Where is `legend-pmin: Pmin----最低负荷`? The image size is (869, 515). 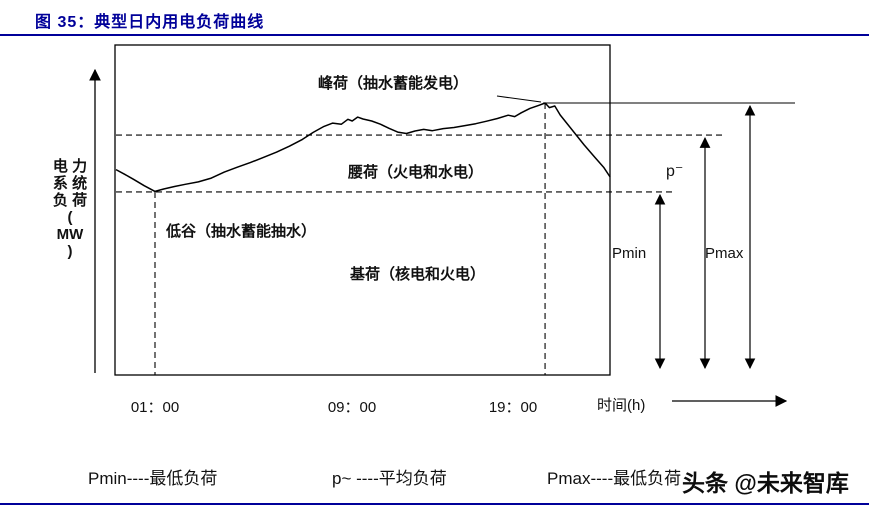
legend-pmin: Pmin----最低负荷 is located at coordinates (153, 478).